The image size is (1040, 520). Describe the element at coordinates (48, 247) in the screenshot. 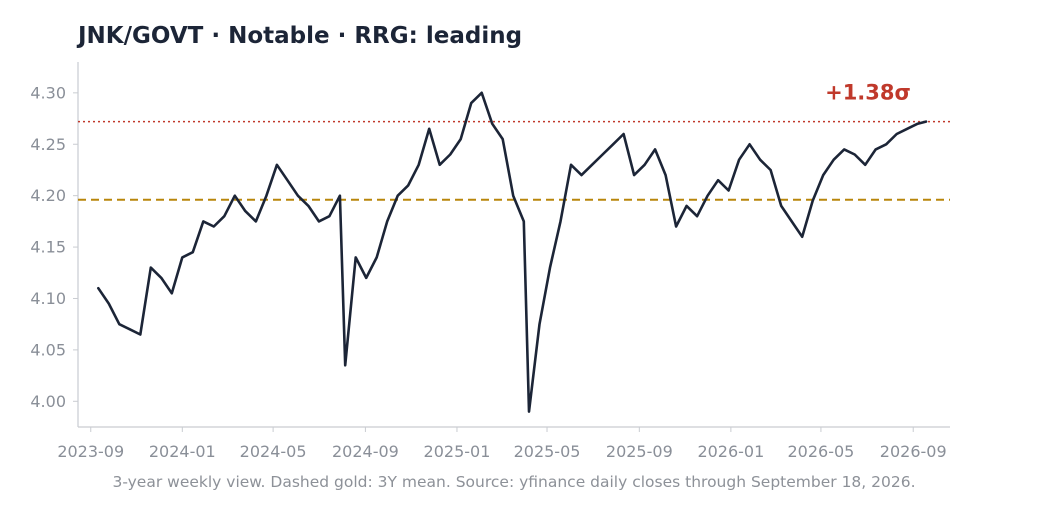

I see `y-tick-label: 4.15` at that location.